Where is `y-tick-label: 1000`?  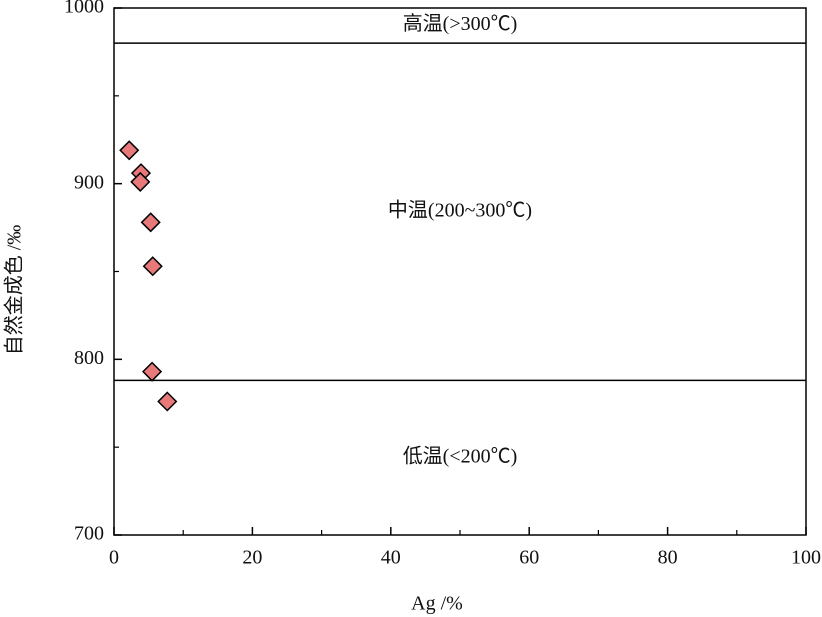 y-tick-label: 1000 is located at coordinates (84, 9).